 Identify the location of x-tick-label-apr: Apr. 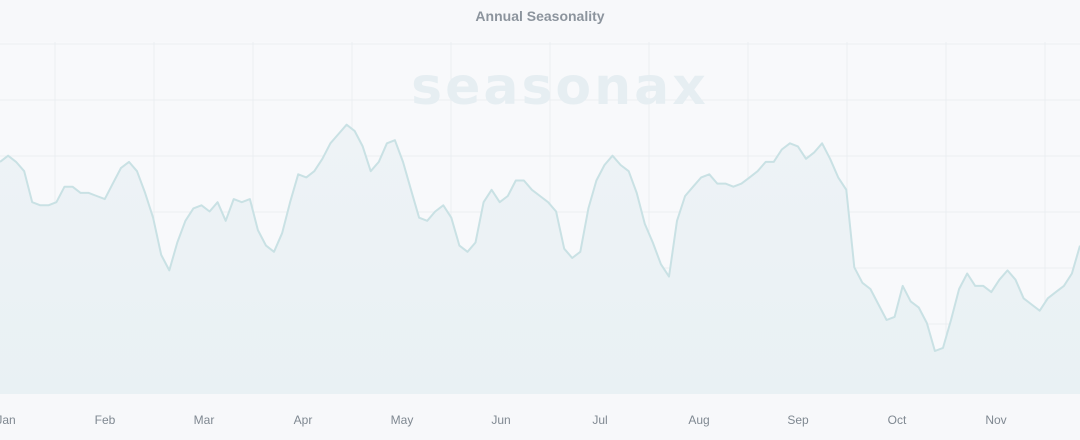
(303, 420).